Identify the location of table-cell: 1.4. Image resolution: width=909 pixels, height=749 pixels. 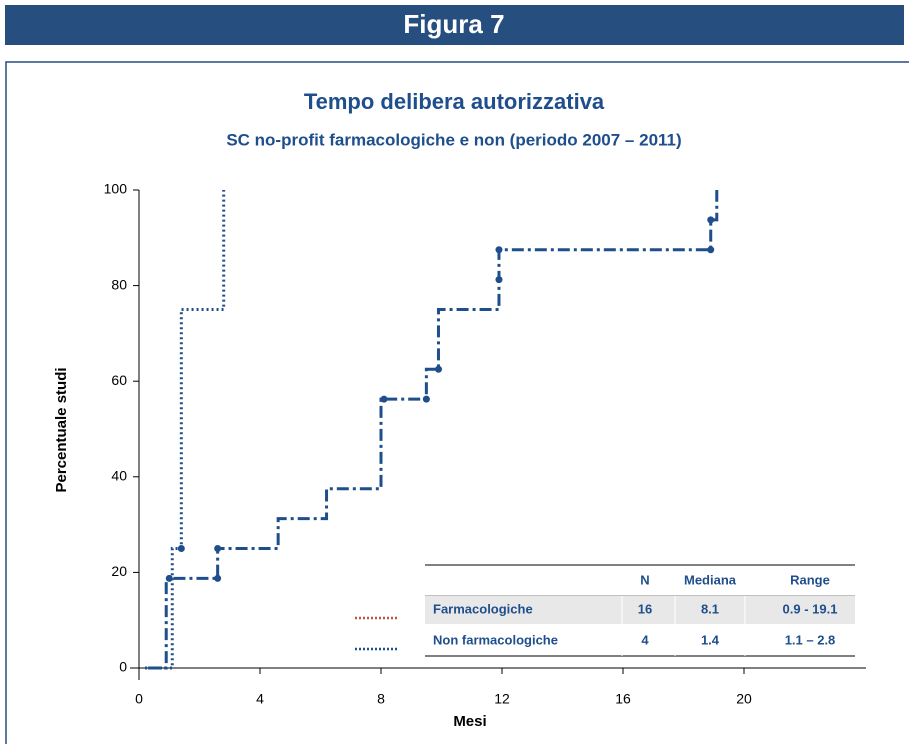
(710, 639).